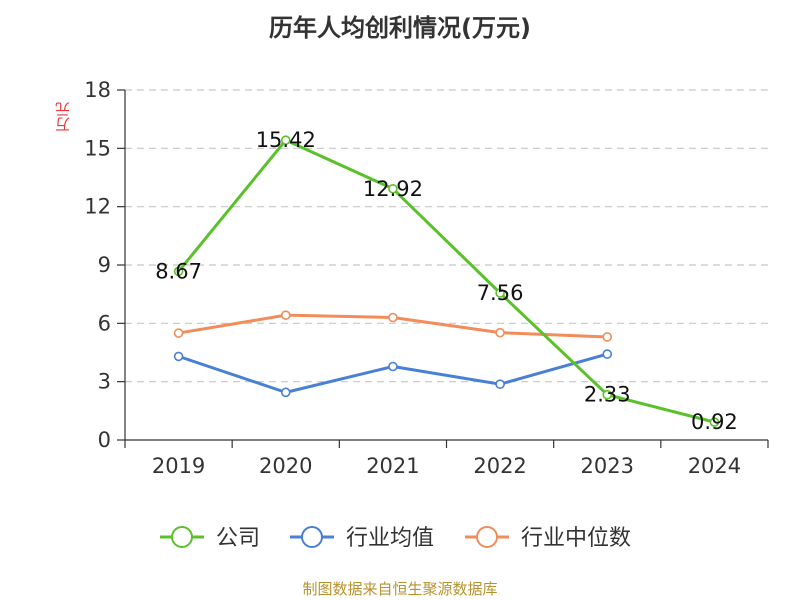 This screenshot has height=600, width=800. What do you see at coordinates (104, 265) in the screenshot?
I see `y-tick-label: 9` at bounding box center [104, 265].